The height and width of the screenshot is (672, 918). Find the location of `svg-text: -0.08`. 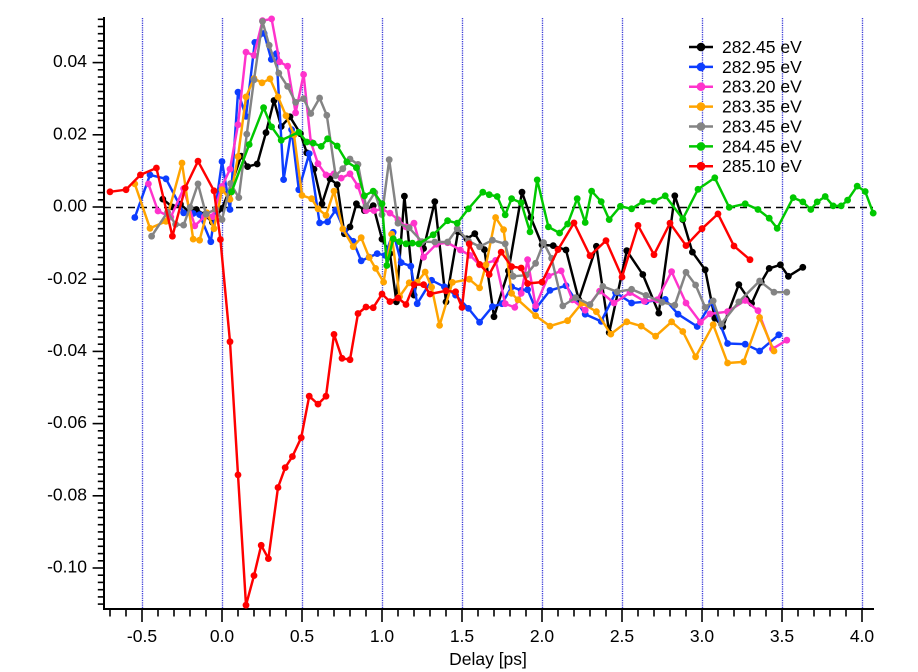

svg-text: -0.08 is located at coordinates (67, 494).